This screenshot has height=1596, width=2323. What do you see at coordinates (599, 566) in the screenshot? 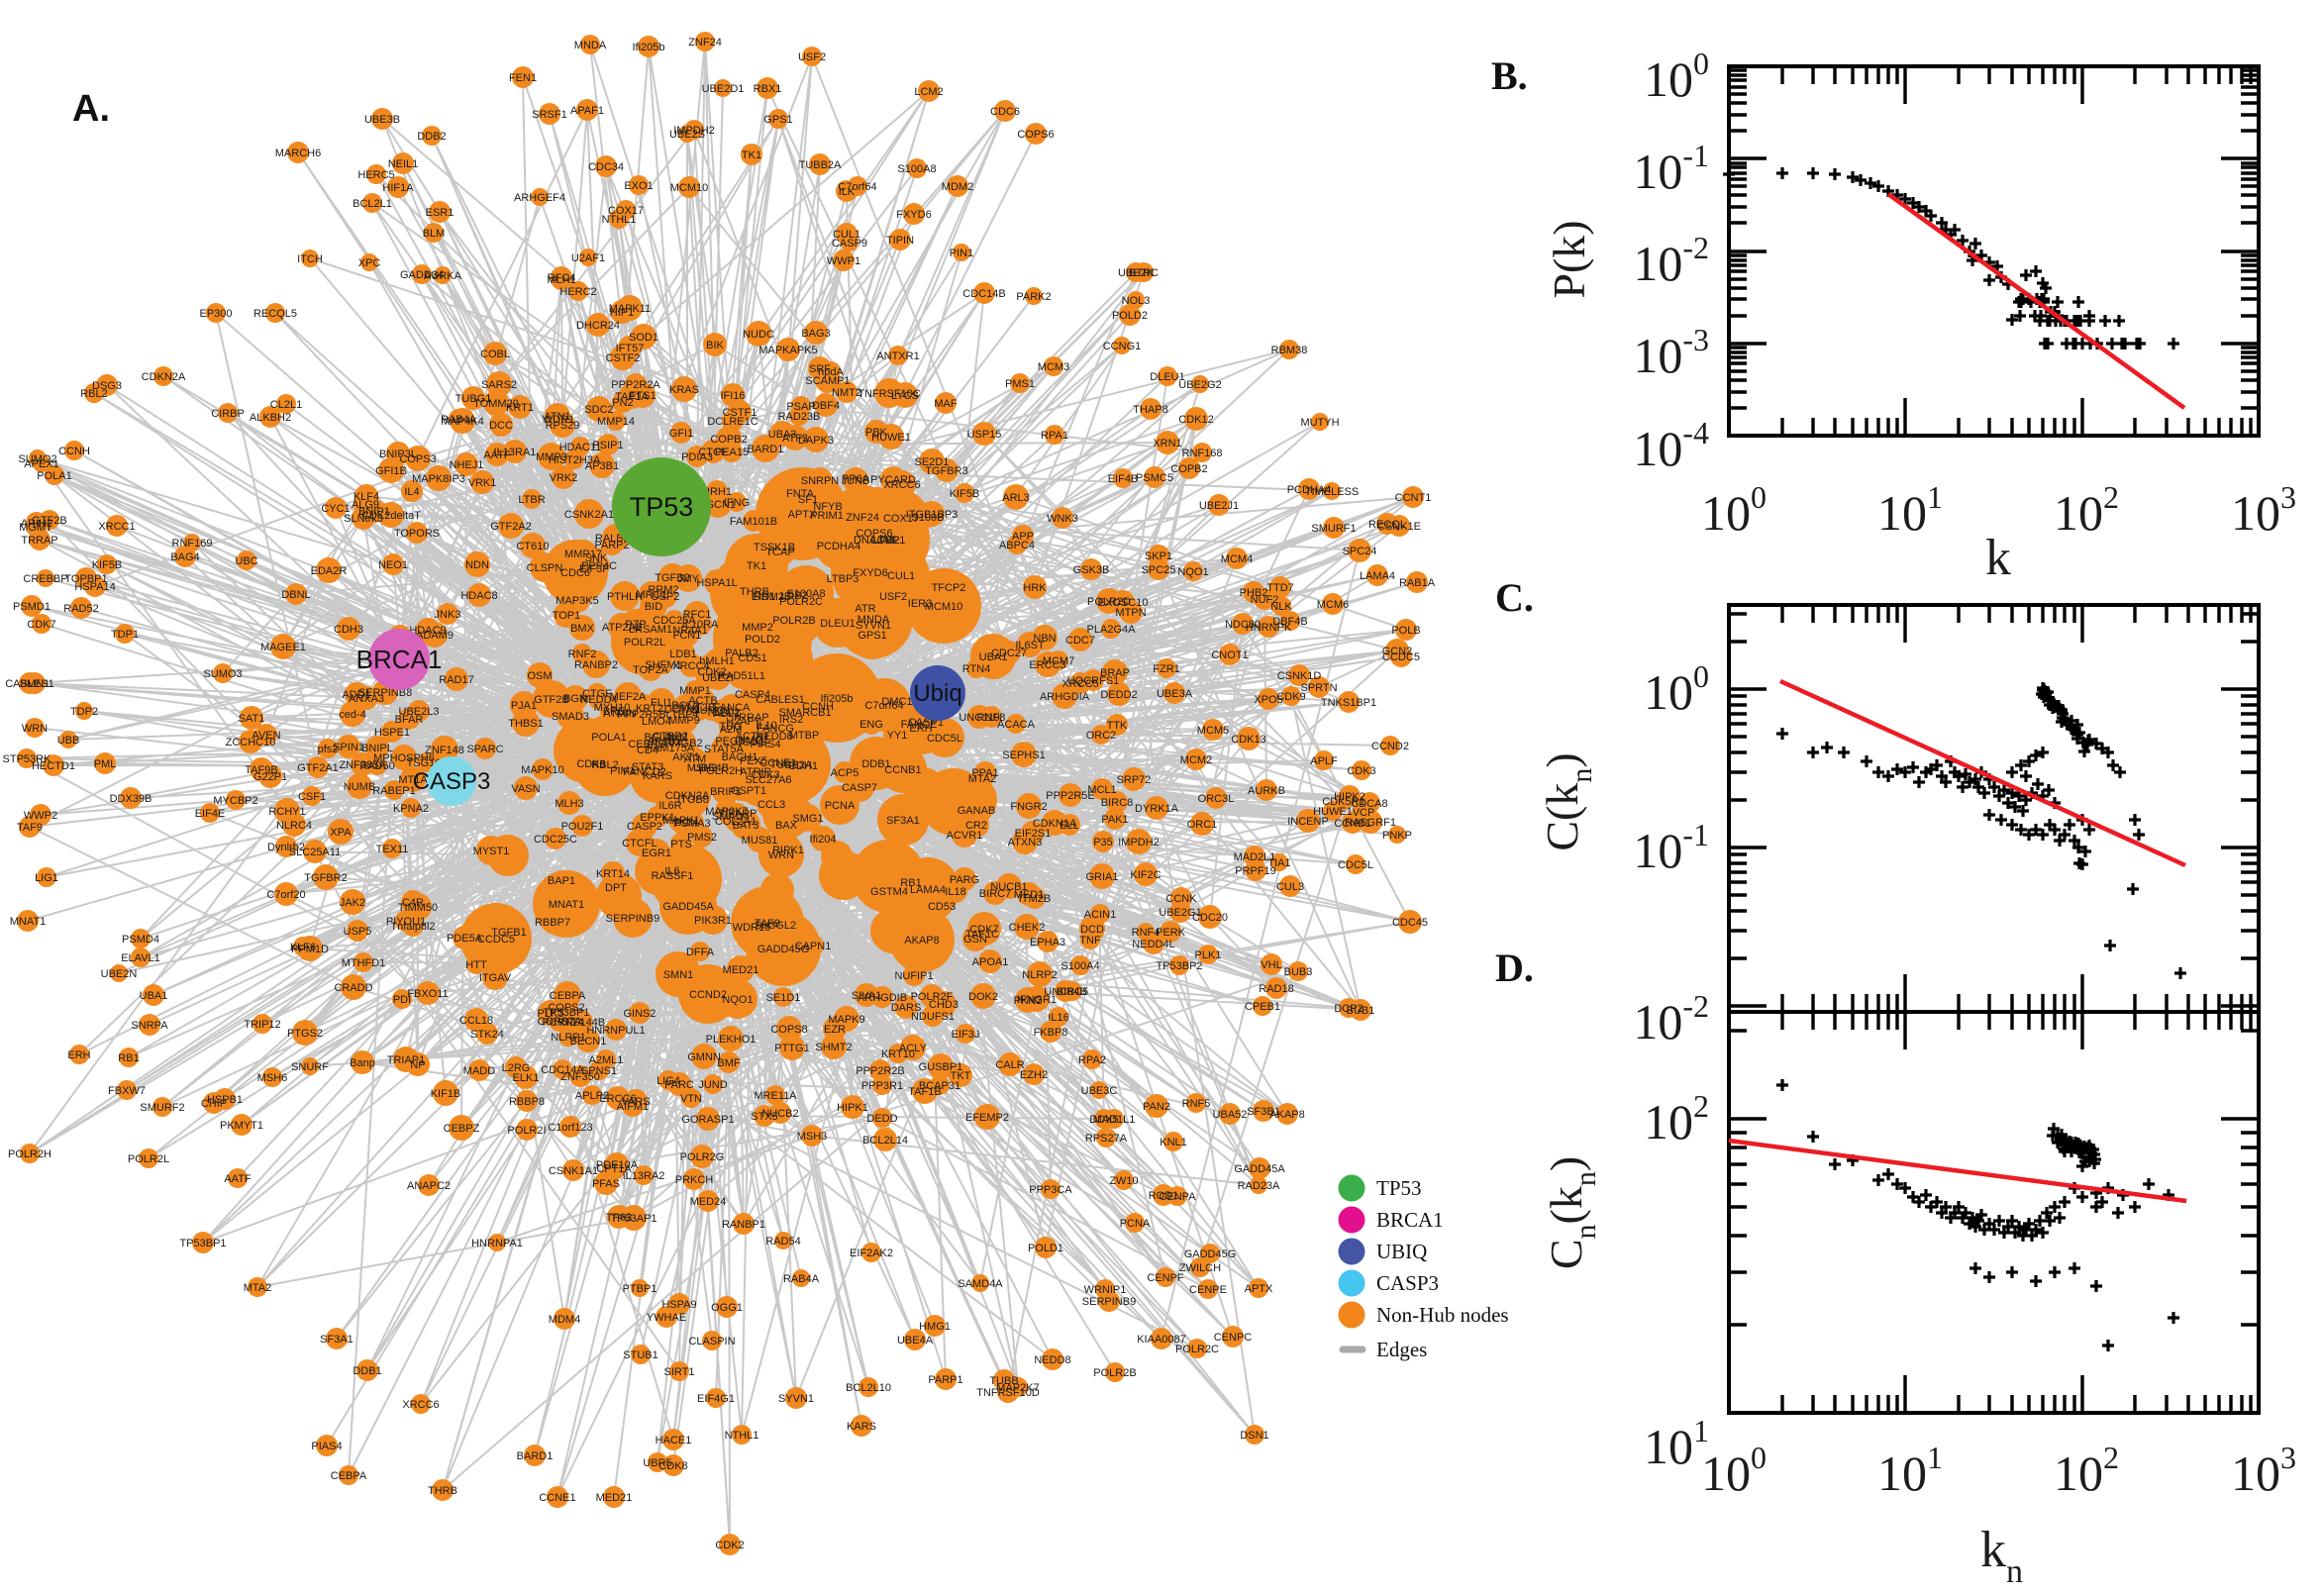
I see `svg-text: PPP4C` at bounding box center [599, 566].